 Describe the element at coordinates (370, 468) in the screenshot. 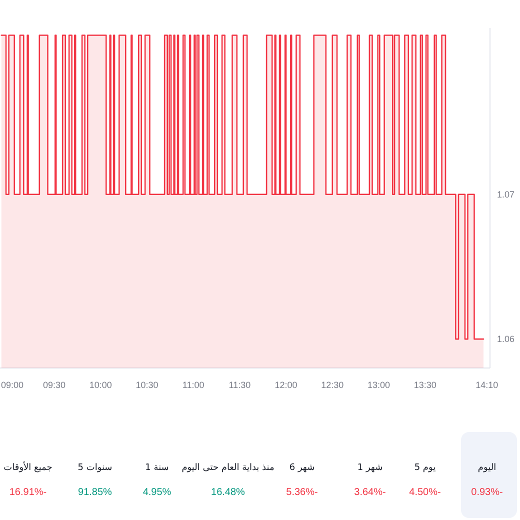

I see `category-label: شهر 1` at that location.